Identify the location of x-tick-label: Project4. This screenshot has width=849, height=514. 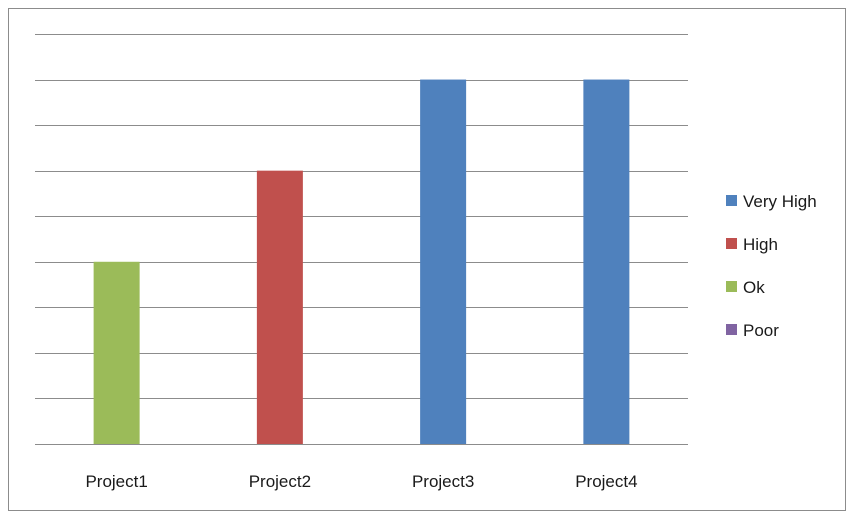
(606, 481).